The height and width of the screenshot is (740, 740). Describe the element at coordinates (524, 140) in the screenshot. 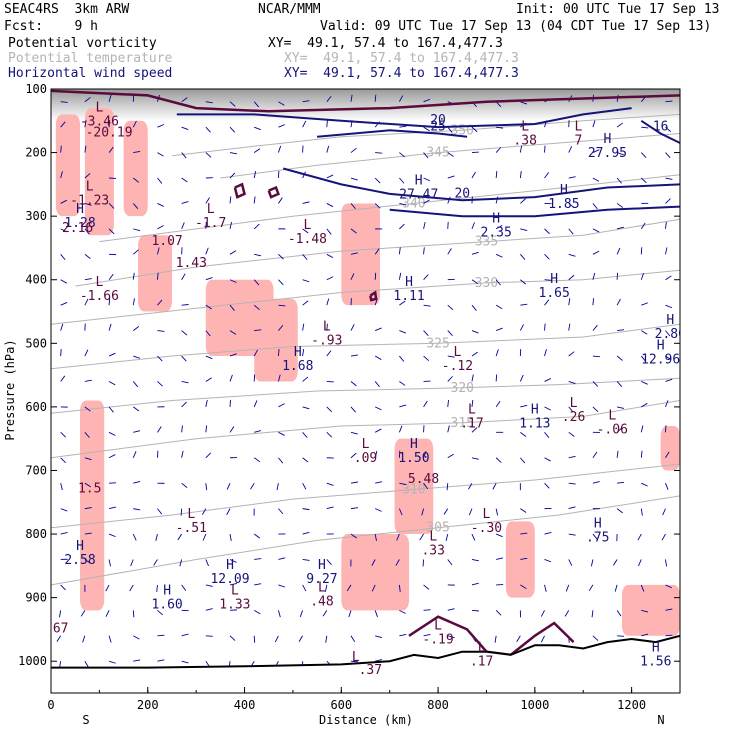

I see `extremum-value: .38` at that location.